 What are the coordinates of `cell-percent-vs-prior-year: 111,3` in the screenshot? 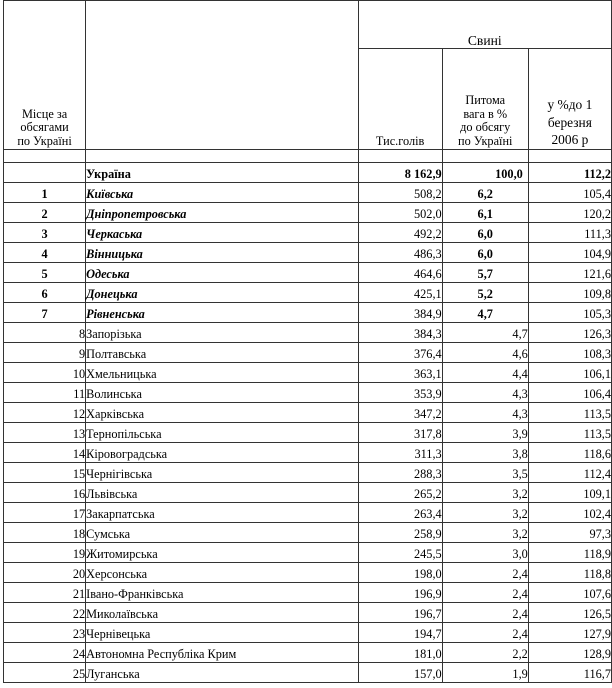 It's located at (569, 232).